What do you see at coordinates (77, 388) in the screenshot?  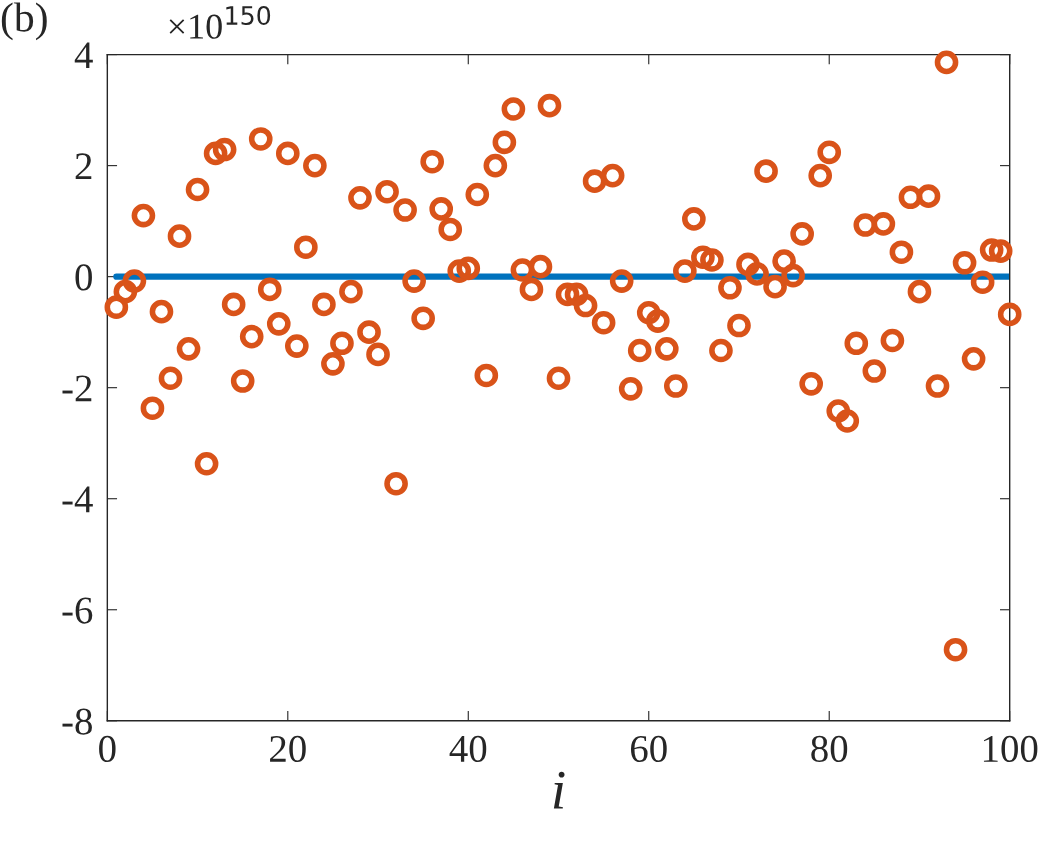 I see `y-tick-label: -2` at bounding box center [77, 388].